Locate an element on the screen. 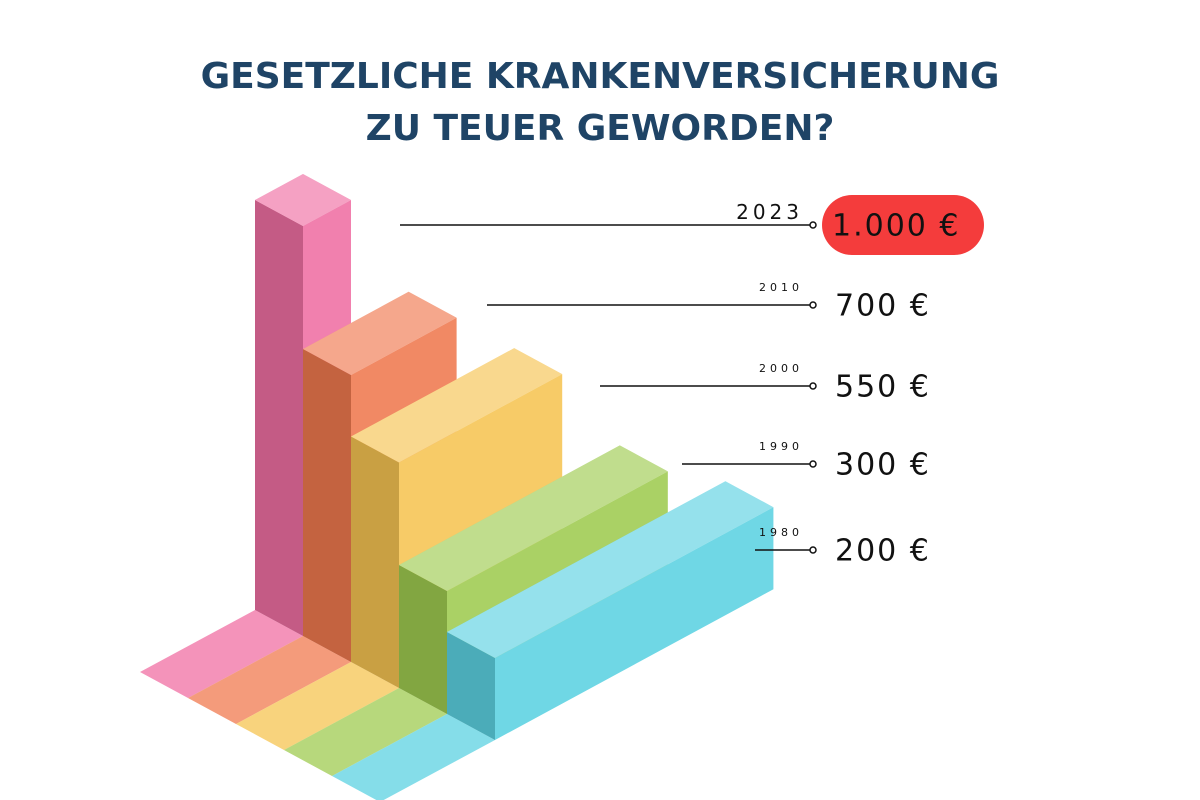 This screenshot has width=1200, height=800. title-line: ZU TEUER GEWORDEN? is located at coordinates (600, 128).